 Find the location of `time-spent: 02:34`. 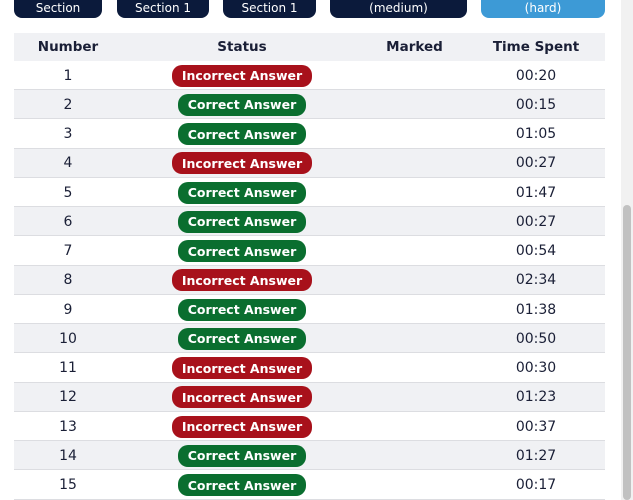

time-spent: 02:34 is located at coordinates (536, 280).